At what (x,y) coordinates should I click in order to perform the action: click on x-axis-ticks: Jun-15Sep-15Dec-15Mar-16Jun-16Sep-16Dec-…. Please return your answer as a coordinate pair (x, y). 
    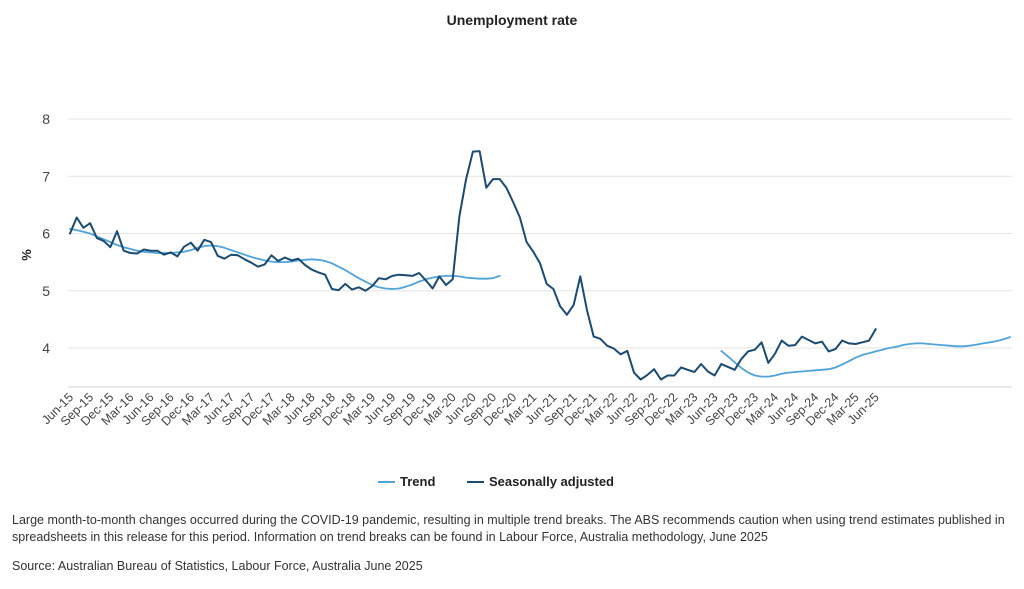
    Looking at the image, I should click on (460, 409).